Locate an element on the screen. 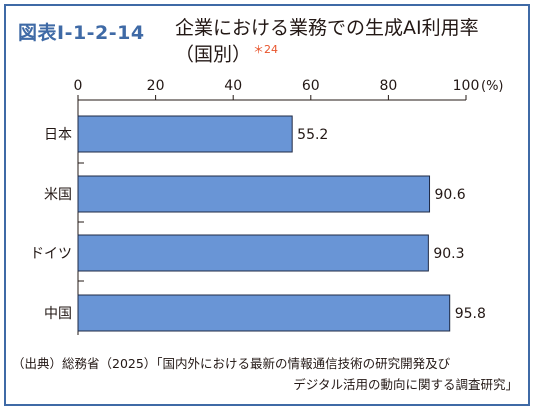 The width and height of the screenshot is (536, 412). title-footnote-marker: ＊24 is located at coordinates (266, 49).